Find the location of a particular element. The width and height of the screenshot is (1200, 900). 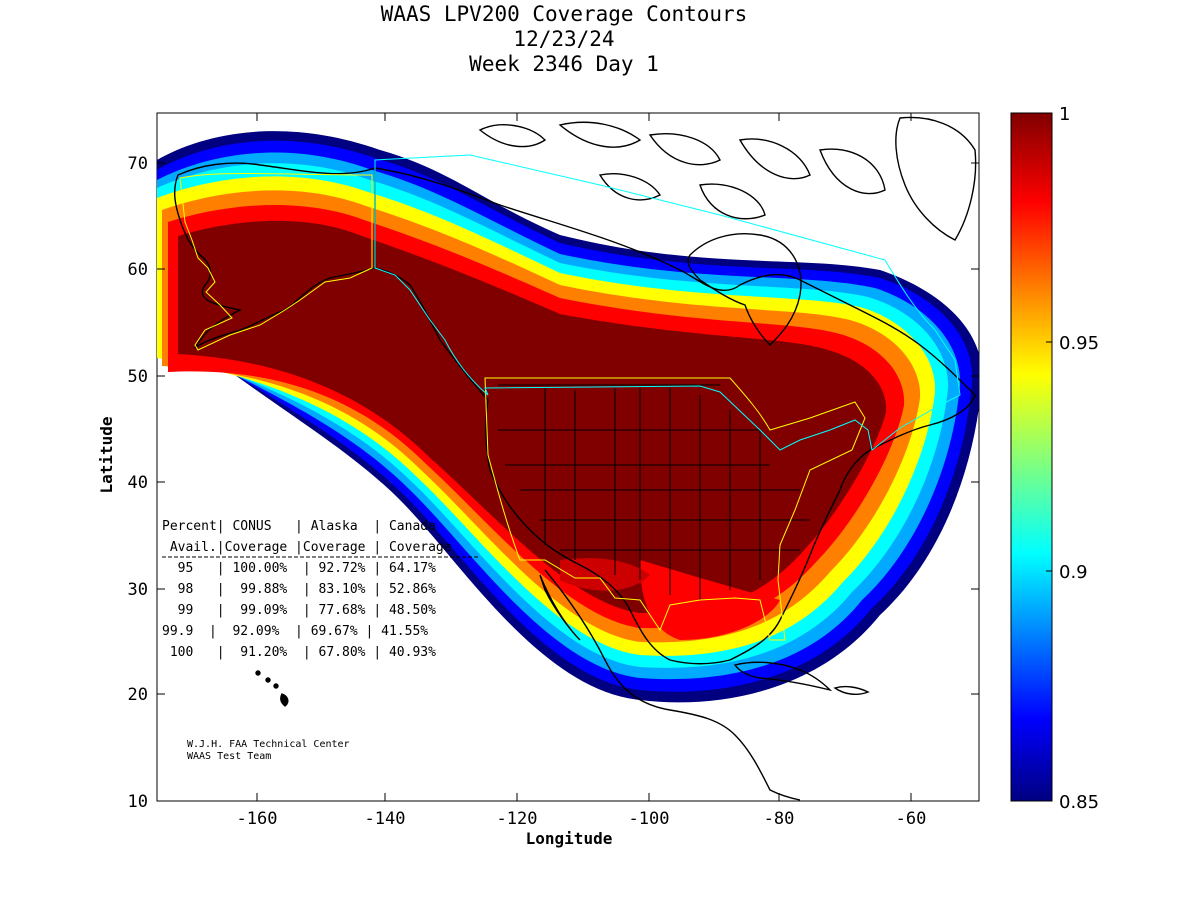

y-tick-label: 60 is located at coordinates (138, 270).